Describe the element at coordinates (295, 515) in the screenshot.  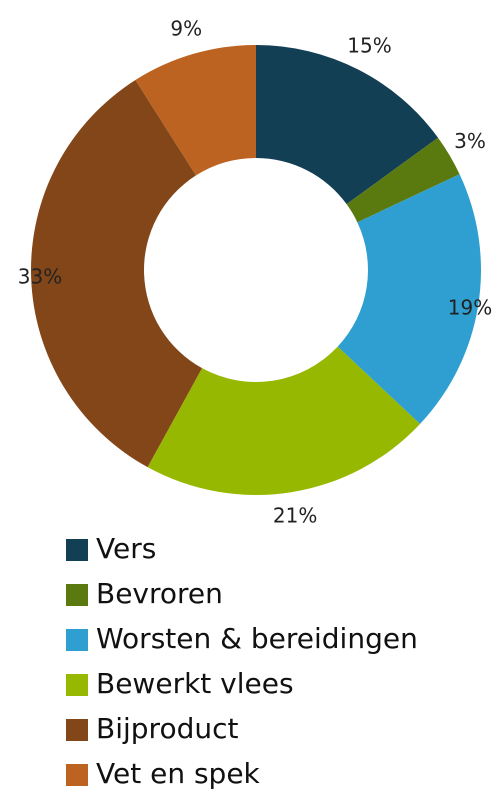
I see `data-label: 21%` at that location.